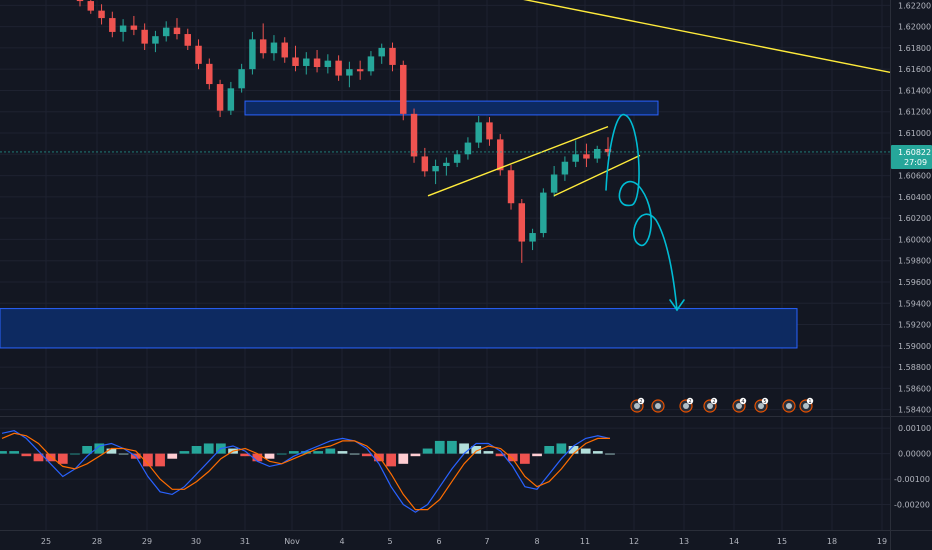 The height and width of the screenshot is (550, 932). What do you see at coordinates (914, 367) in the screenshot?
I see `price-tick-label: 1.58800` at bounding box center [914, 367].